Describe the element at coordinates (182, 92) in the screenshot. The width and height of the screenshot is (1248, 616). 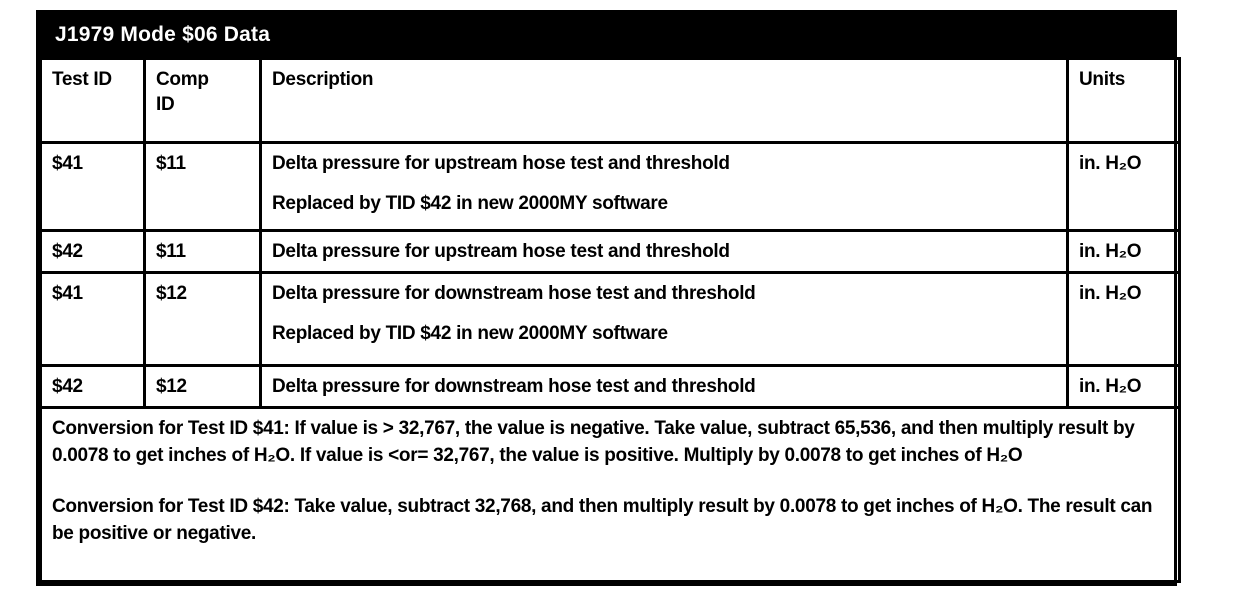
I see `col-header-comp-id-label: Comp ID` at that location.